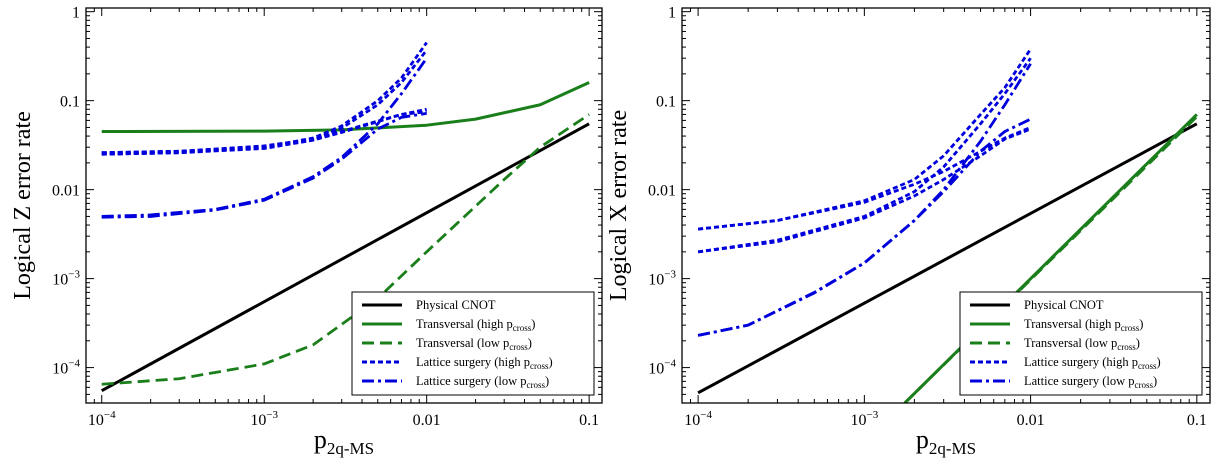 The image size is (1221, 460). I want to click on y-axis-label: Logical X error rate, so click(619, 205).